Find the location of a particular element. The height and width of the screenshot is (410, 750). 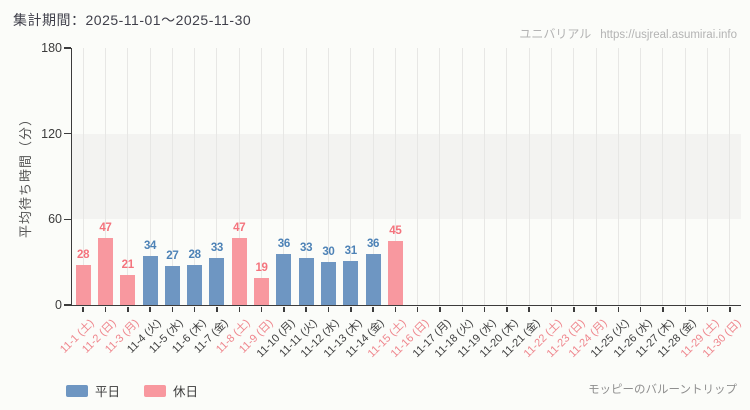

watermark: ユニバリアル https://usjreal.asumirai.info is located at coordinates (628, 33).